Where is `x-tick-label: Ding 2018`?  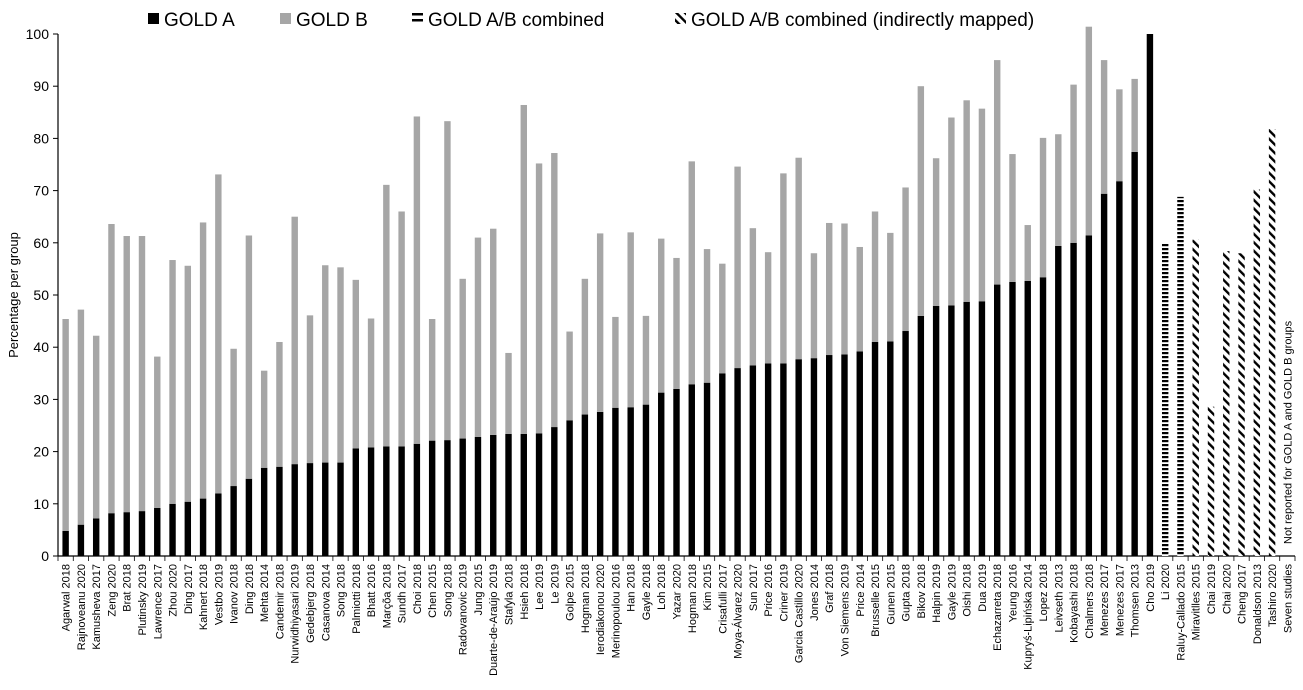
x-tick-label: Ding 2018 is located at coordinates (250, 589).